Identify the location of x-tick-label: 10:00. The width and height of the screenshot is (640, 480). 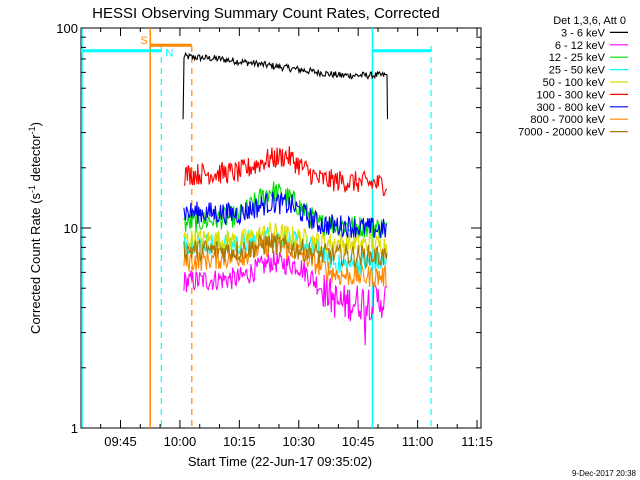
(180, 441).